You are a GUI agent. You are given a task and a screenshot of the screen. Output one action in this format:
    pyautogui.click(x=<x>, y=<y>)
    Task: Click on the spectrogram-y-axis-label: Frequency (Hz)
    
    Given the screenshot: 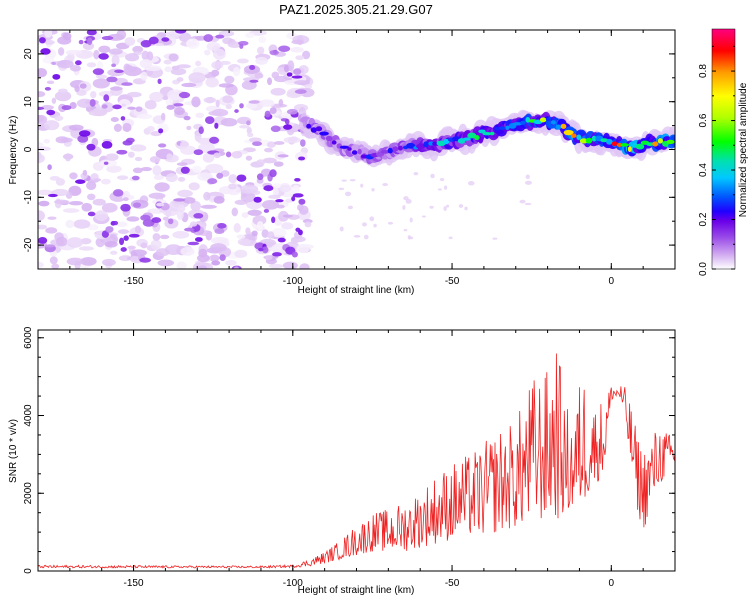 What is the action you would take?
    pyautogui.click(x=13, y=150)
    